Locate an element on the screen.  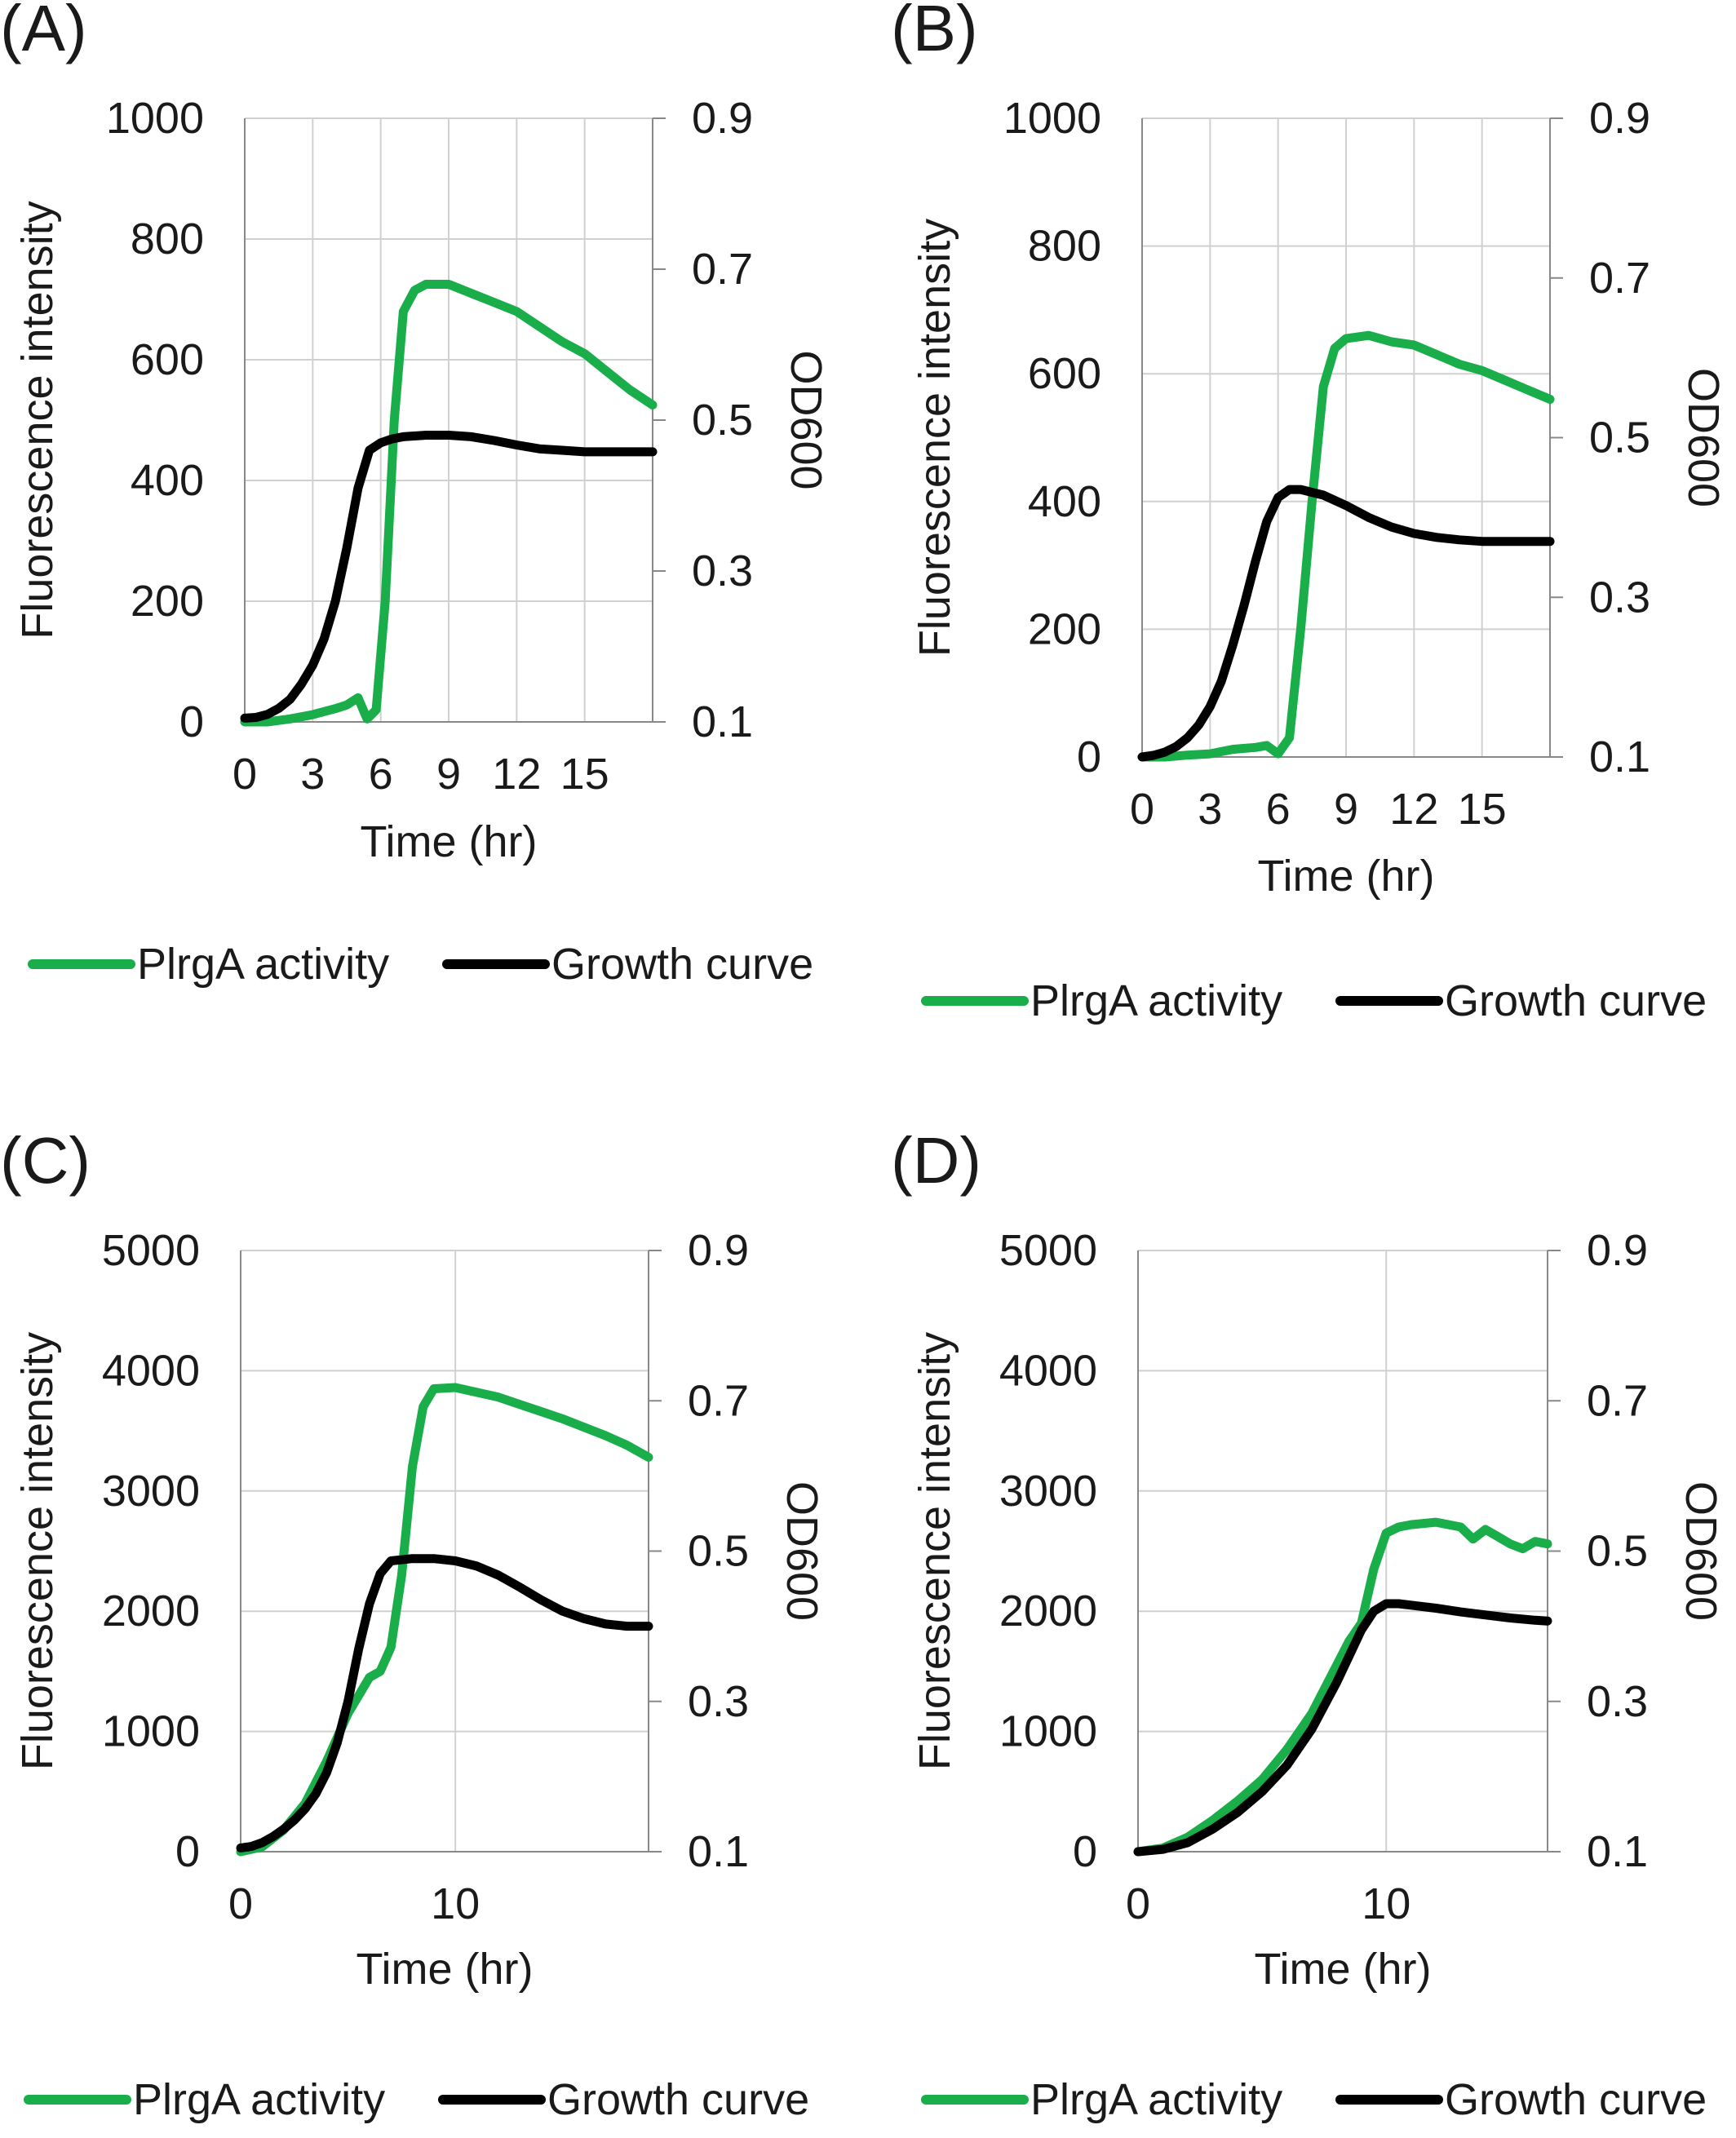
panel-label: (B) is located at coordinates (934, 32).